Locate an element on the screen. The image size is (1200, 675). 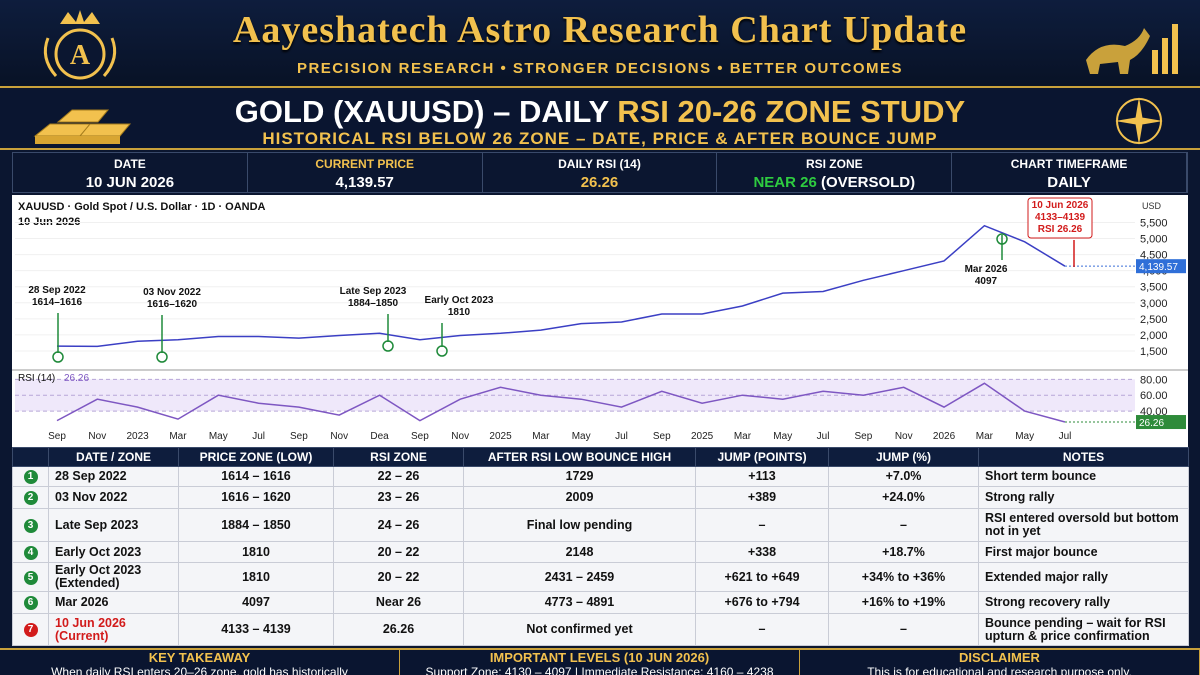
info-cell: DATE 10 JUN 2026 is located at coordinates (130, 172).